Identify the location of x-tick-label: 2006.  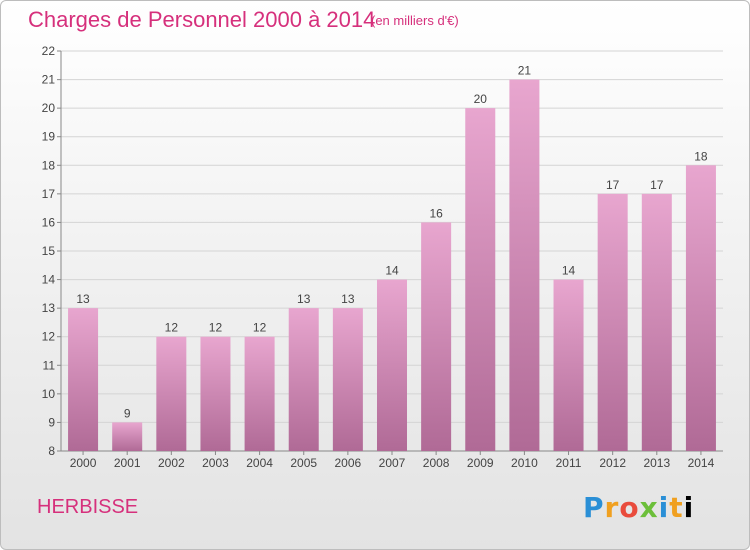
(348, 463).